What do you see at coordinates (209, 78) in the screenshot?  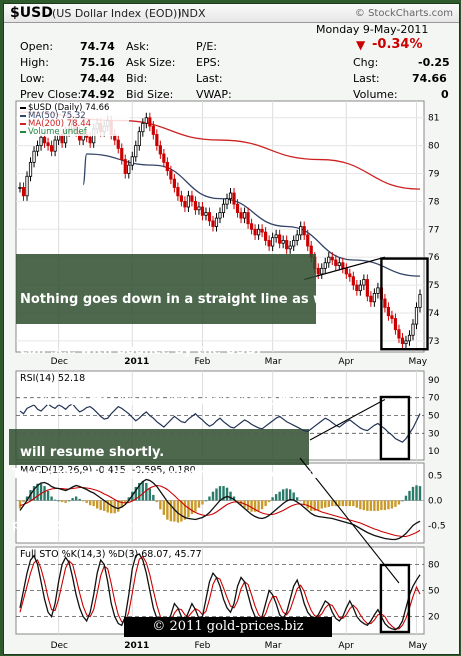 I see `last-label: Last:` at bounding box center [209, 78].